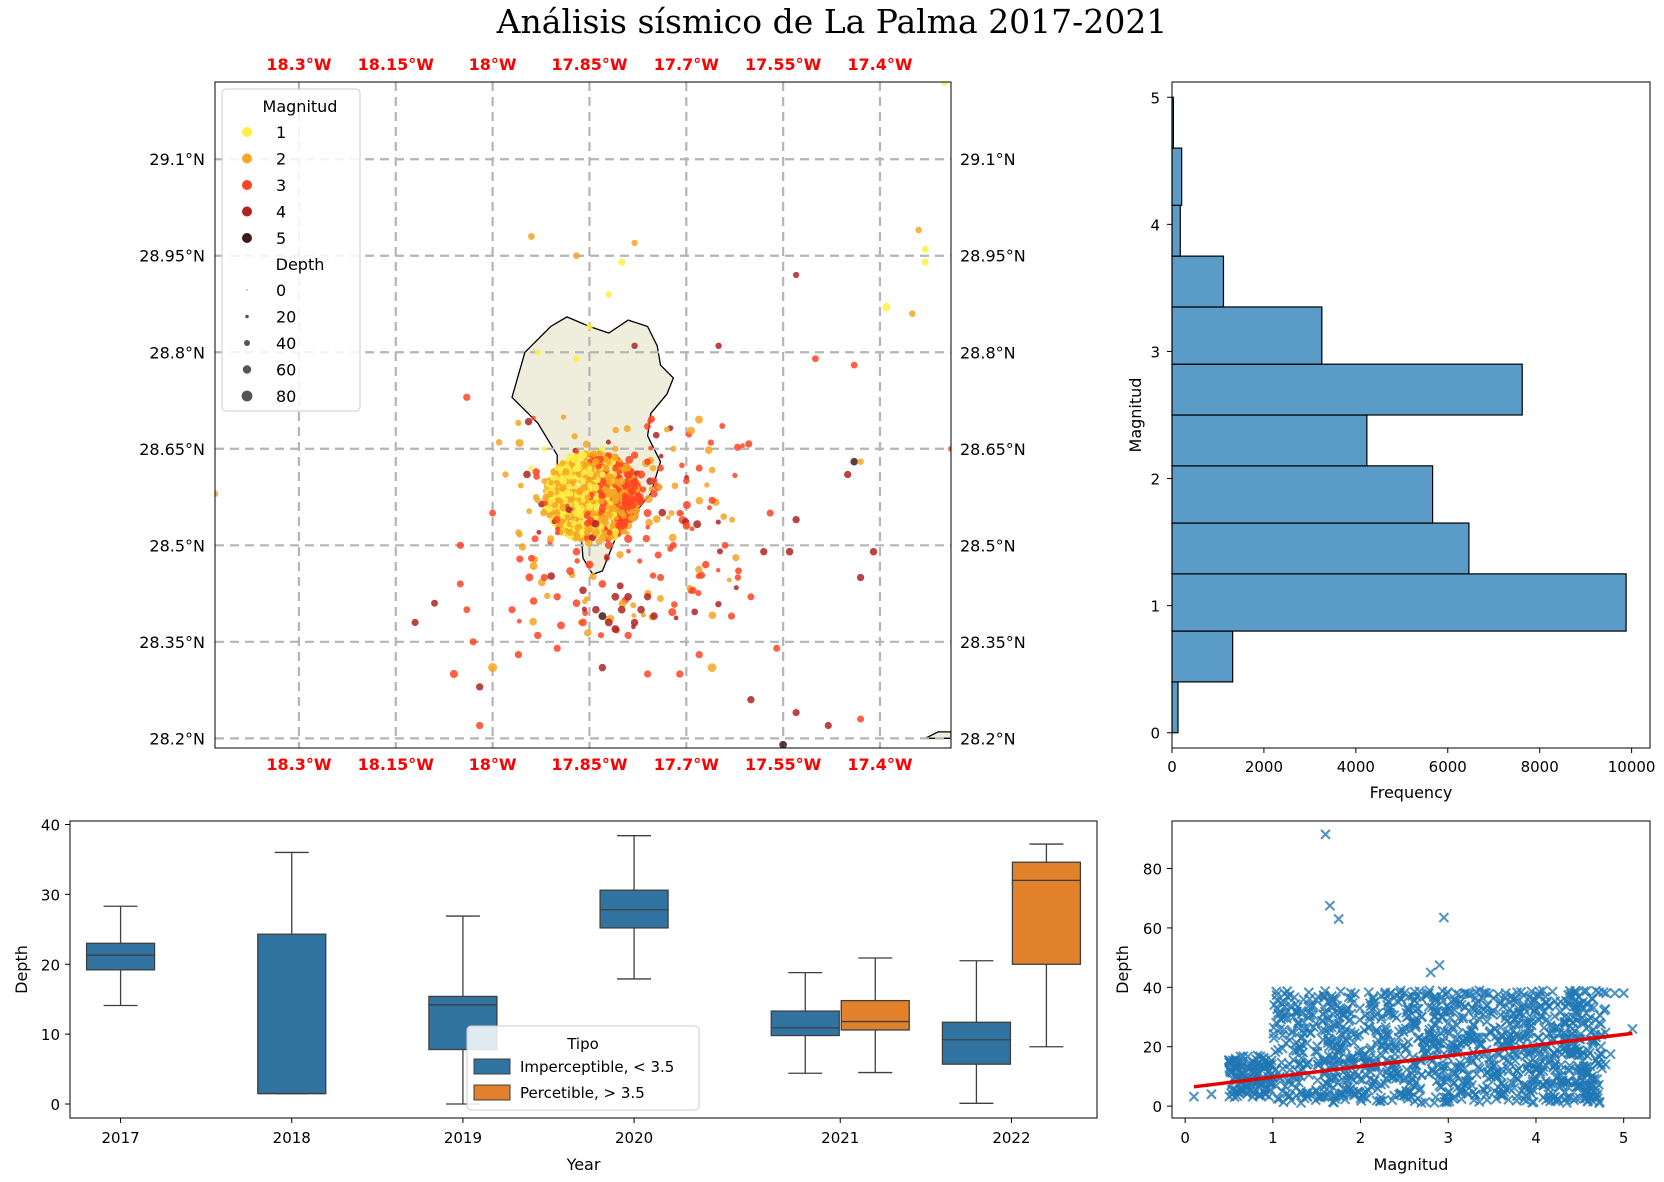 This screenshot has height=1182, width=1664. What do you see at coordinates (1122, 969) in the screenshot?
I see `regression-ylabel: Depth` at bounding box center [1122, 969].